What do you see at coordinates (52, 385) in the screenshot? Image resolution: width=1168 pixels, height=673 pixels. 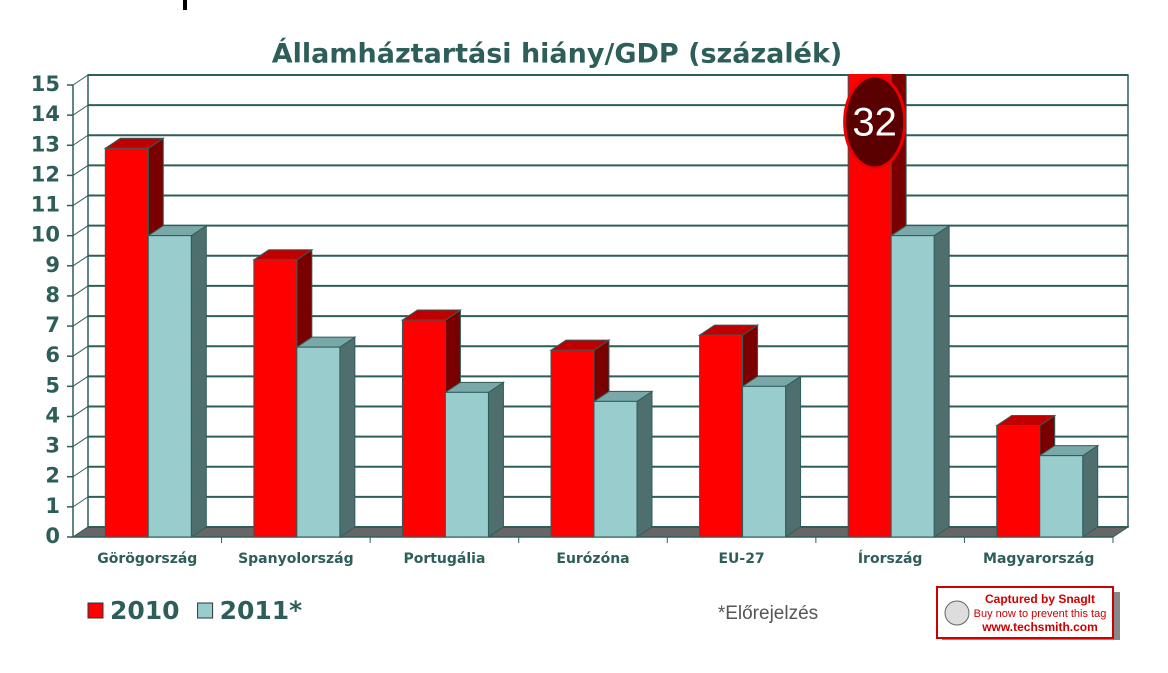 I see `y-tick-label: 5` at bounding box center [52, 385].